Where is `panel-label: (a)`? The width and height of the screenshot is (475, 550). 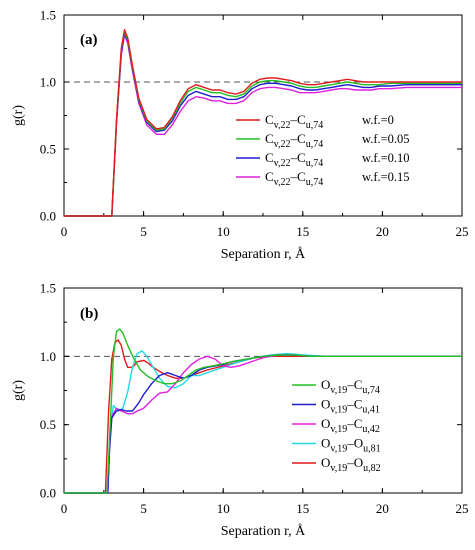 panel-label: (a) is located at coordinates (89, 40).